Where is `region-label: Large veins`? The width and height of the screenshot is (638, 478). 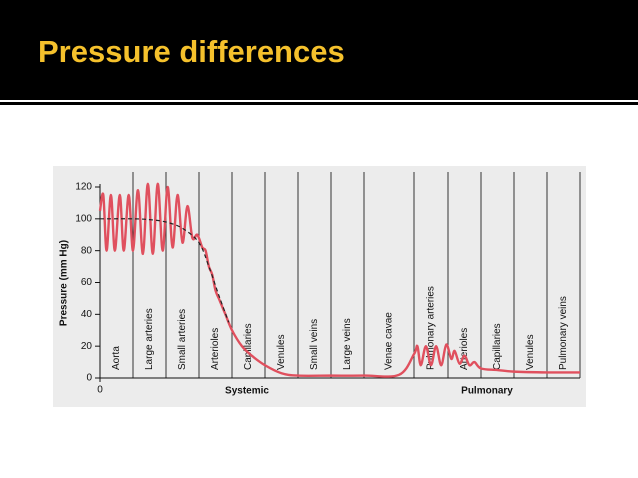 region-label: Large veins is located at coordinates (347, 344).